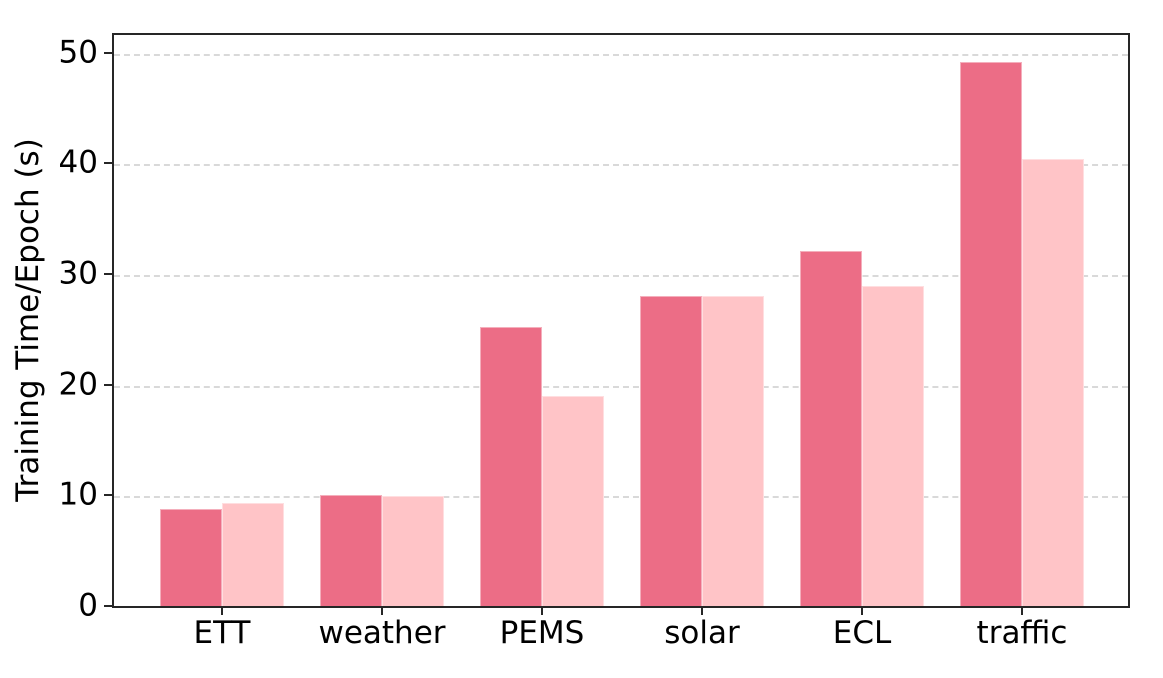 Image resolution: width=1163 pixels, height=678 pixels. Describe the element at coordinates (351, 550) in the screenshot. I see `bar-weather-dark-pink-series` at that location.